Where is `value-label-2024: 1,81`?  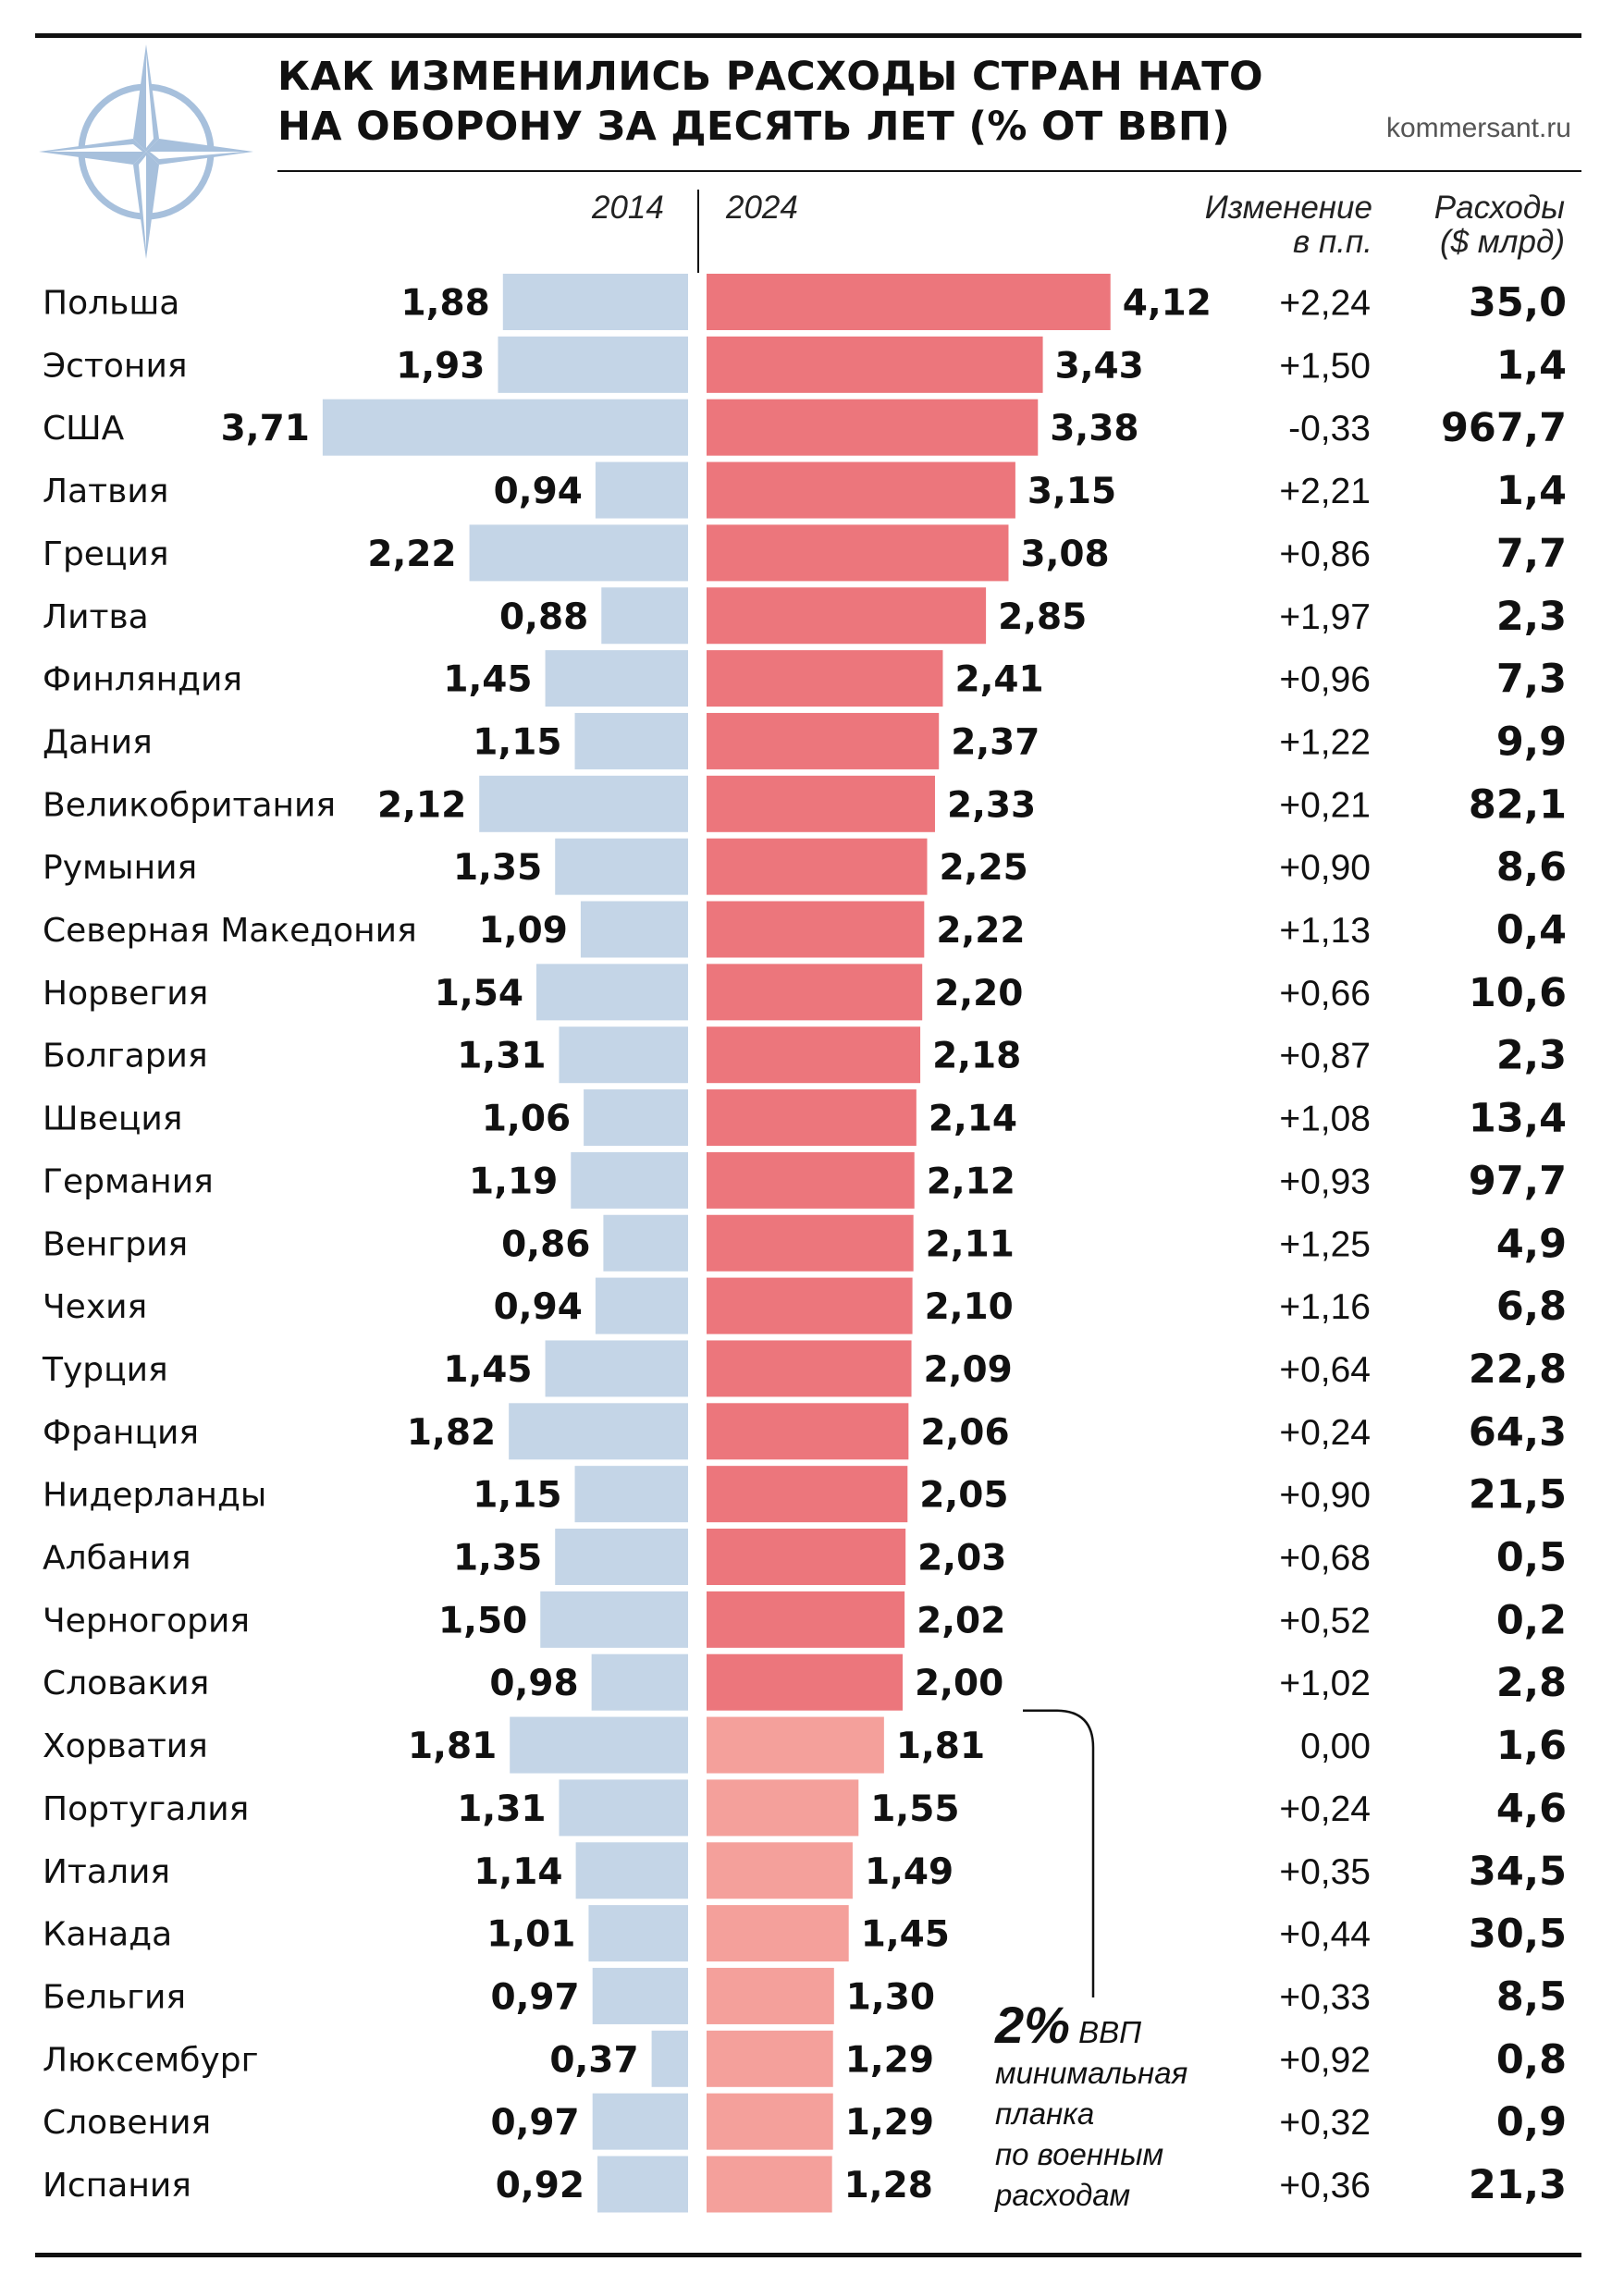
value-label-2024: 1,81 is located at coordinates (940, 1746).